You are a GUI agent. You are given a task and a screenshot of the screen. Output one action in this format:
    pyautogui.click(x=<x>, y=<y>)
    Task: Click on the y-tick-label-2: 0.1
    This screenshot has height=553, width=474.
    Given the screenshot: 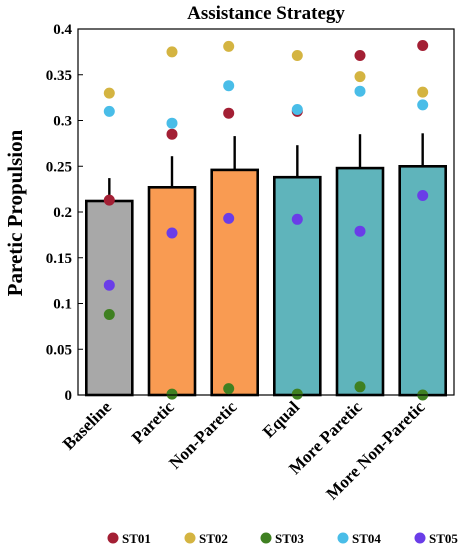 What is the action you would take?
    pyautogui.click(x=62, y=305)
    